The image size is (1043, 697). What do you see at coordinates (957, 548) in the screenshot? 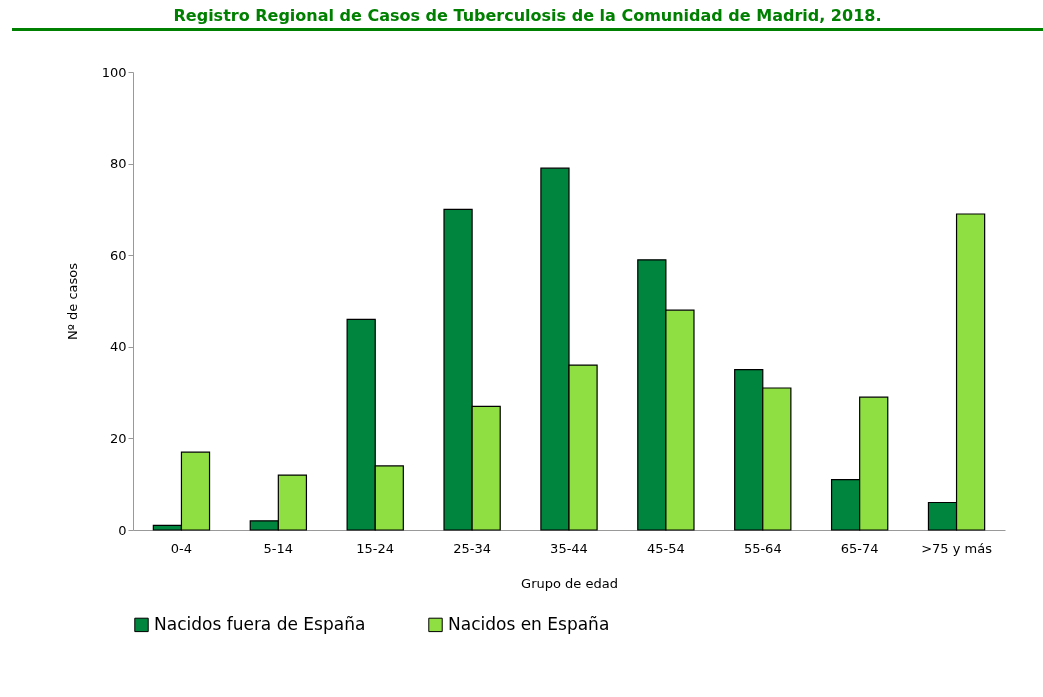
I see `x-tick-label: >75 y más` at bounding box center [957, 548].